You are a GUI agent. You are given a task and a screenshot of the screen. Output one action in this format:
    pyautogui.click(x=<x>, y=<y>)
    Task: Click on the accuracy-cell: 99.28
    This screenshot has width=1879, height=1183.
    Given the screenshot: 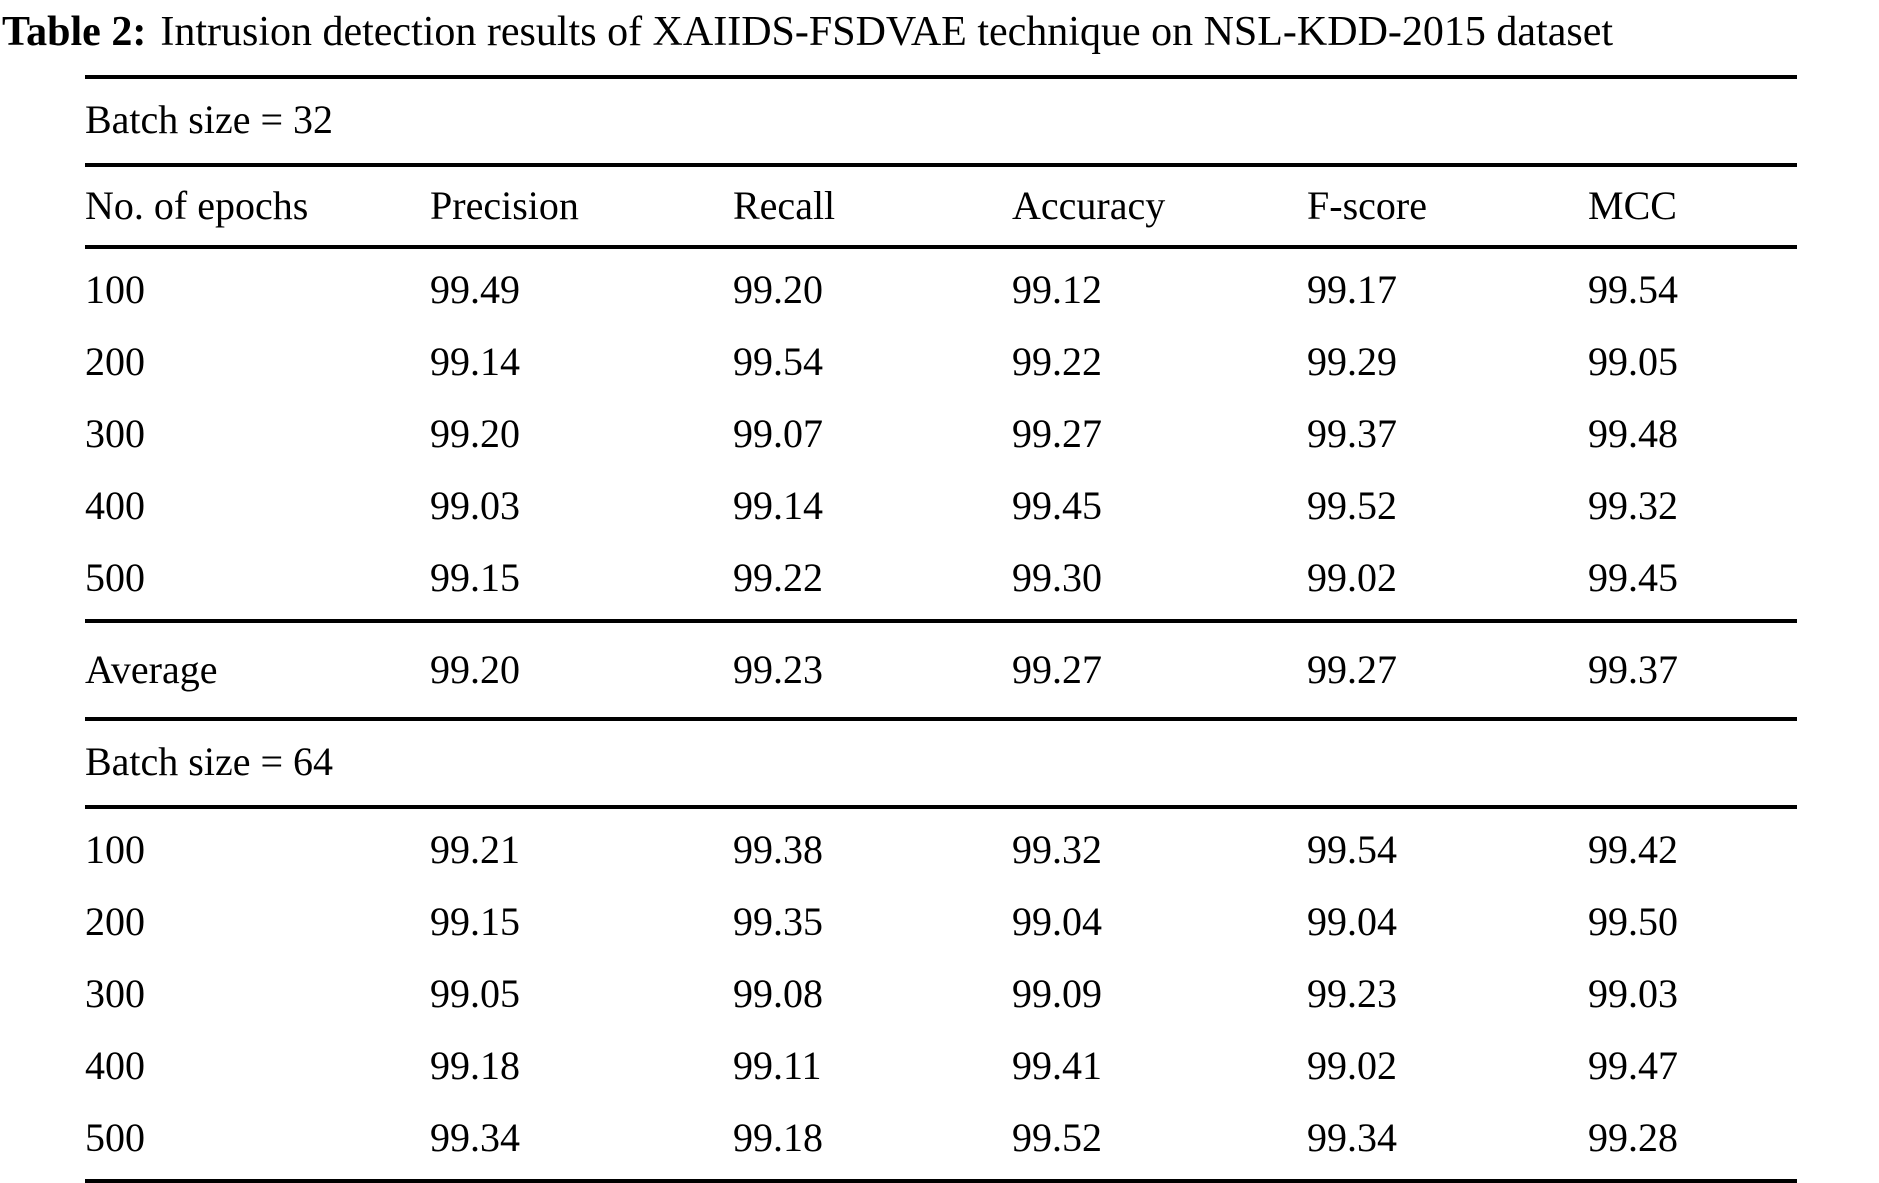 What is the action you would take?
    pyautogui.click(x=1159, y=1181)
    